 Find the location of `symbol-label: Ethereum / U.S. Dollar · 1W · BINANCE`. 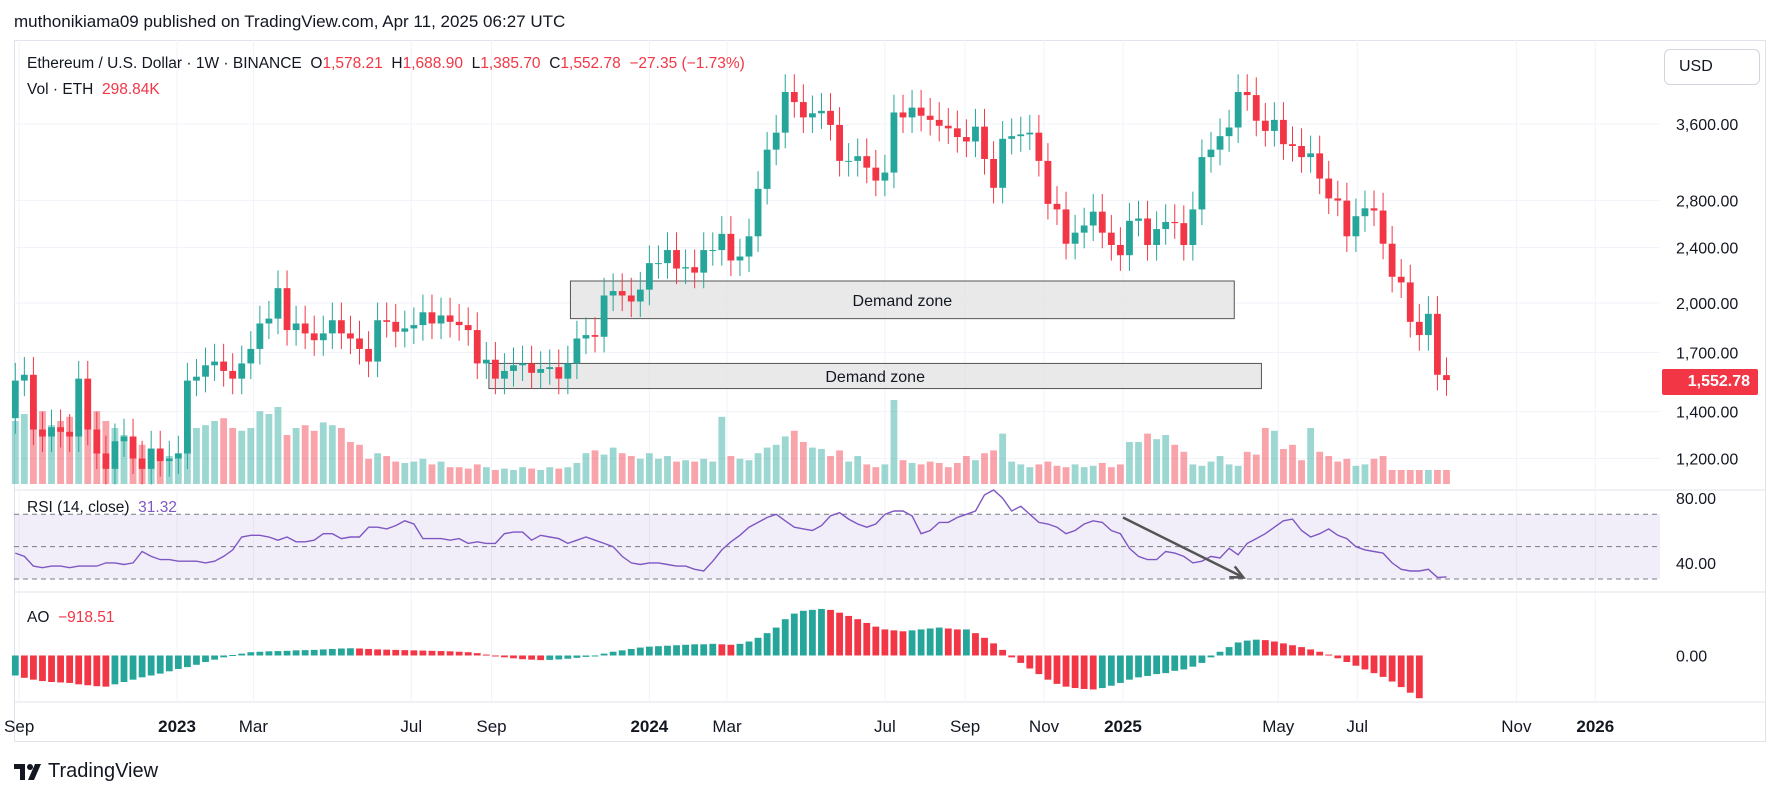

symbol-label: Ethereum / U.S. Dollar · 1W · BINANCE is located at coordinates (164, 63).